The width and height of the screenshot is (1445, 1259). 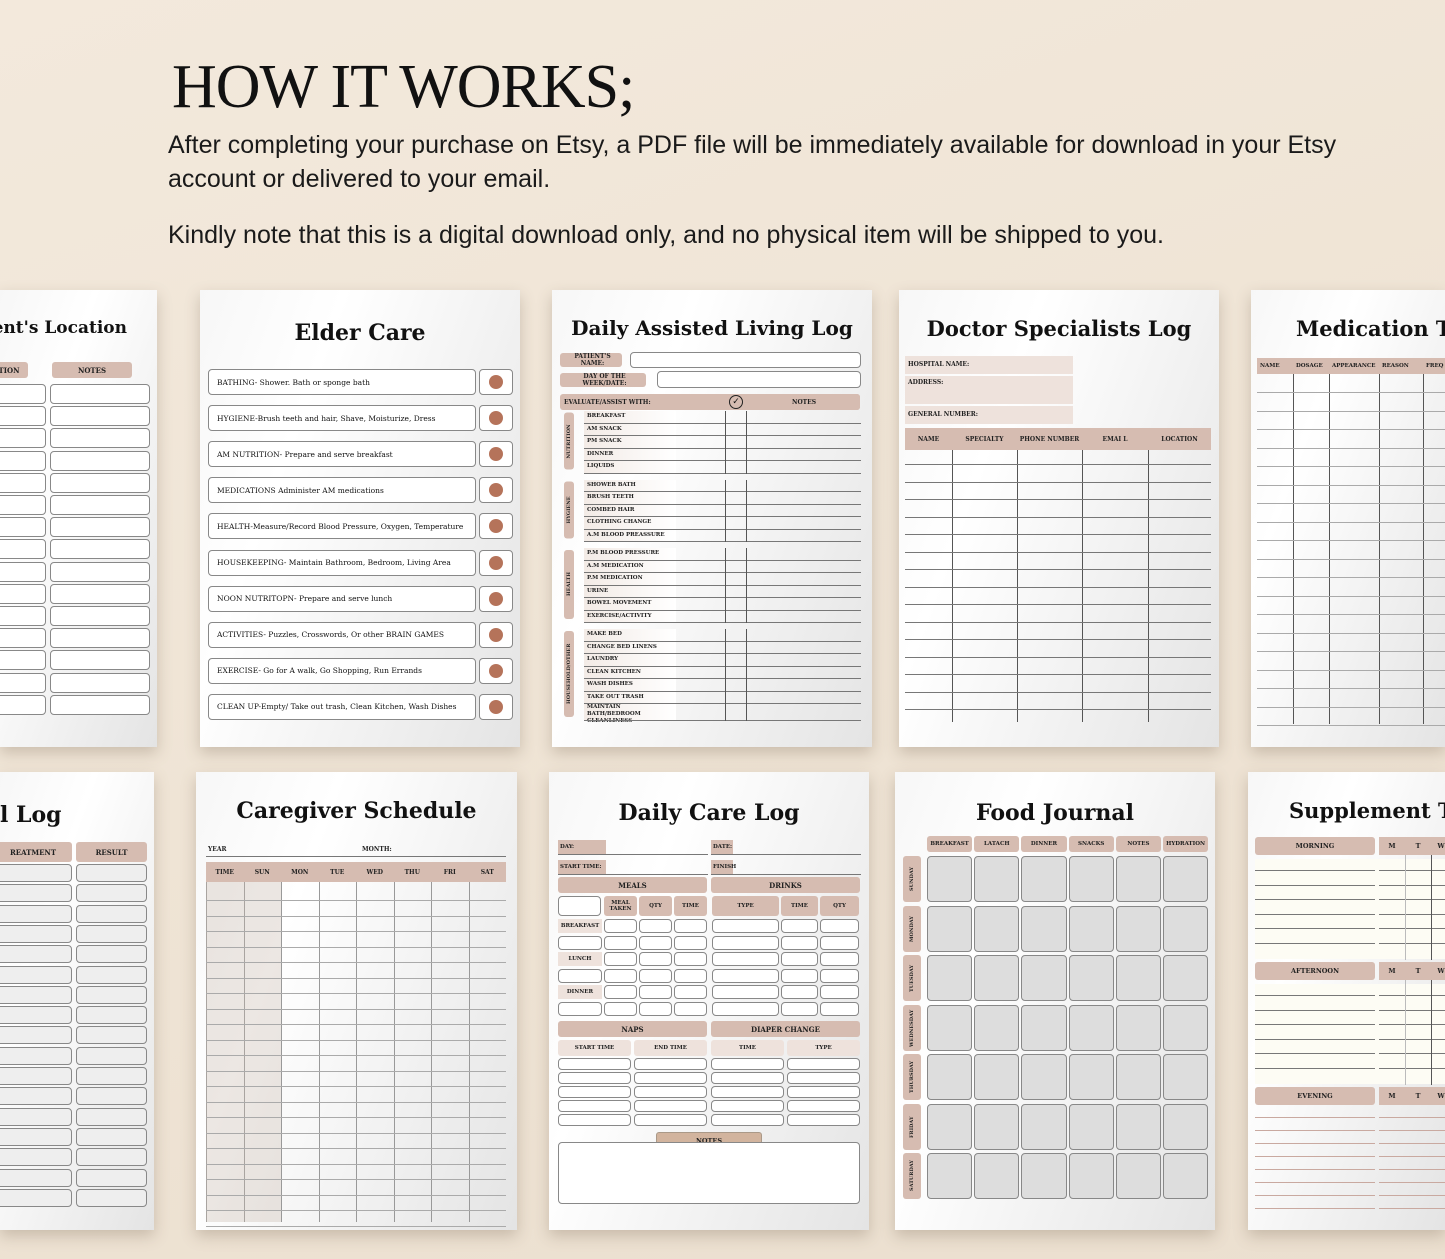 I want to click on page-heading: Daily Assisted Living Log, so click(x=712, y=328).